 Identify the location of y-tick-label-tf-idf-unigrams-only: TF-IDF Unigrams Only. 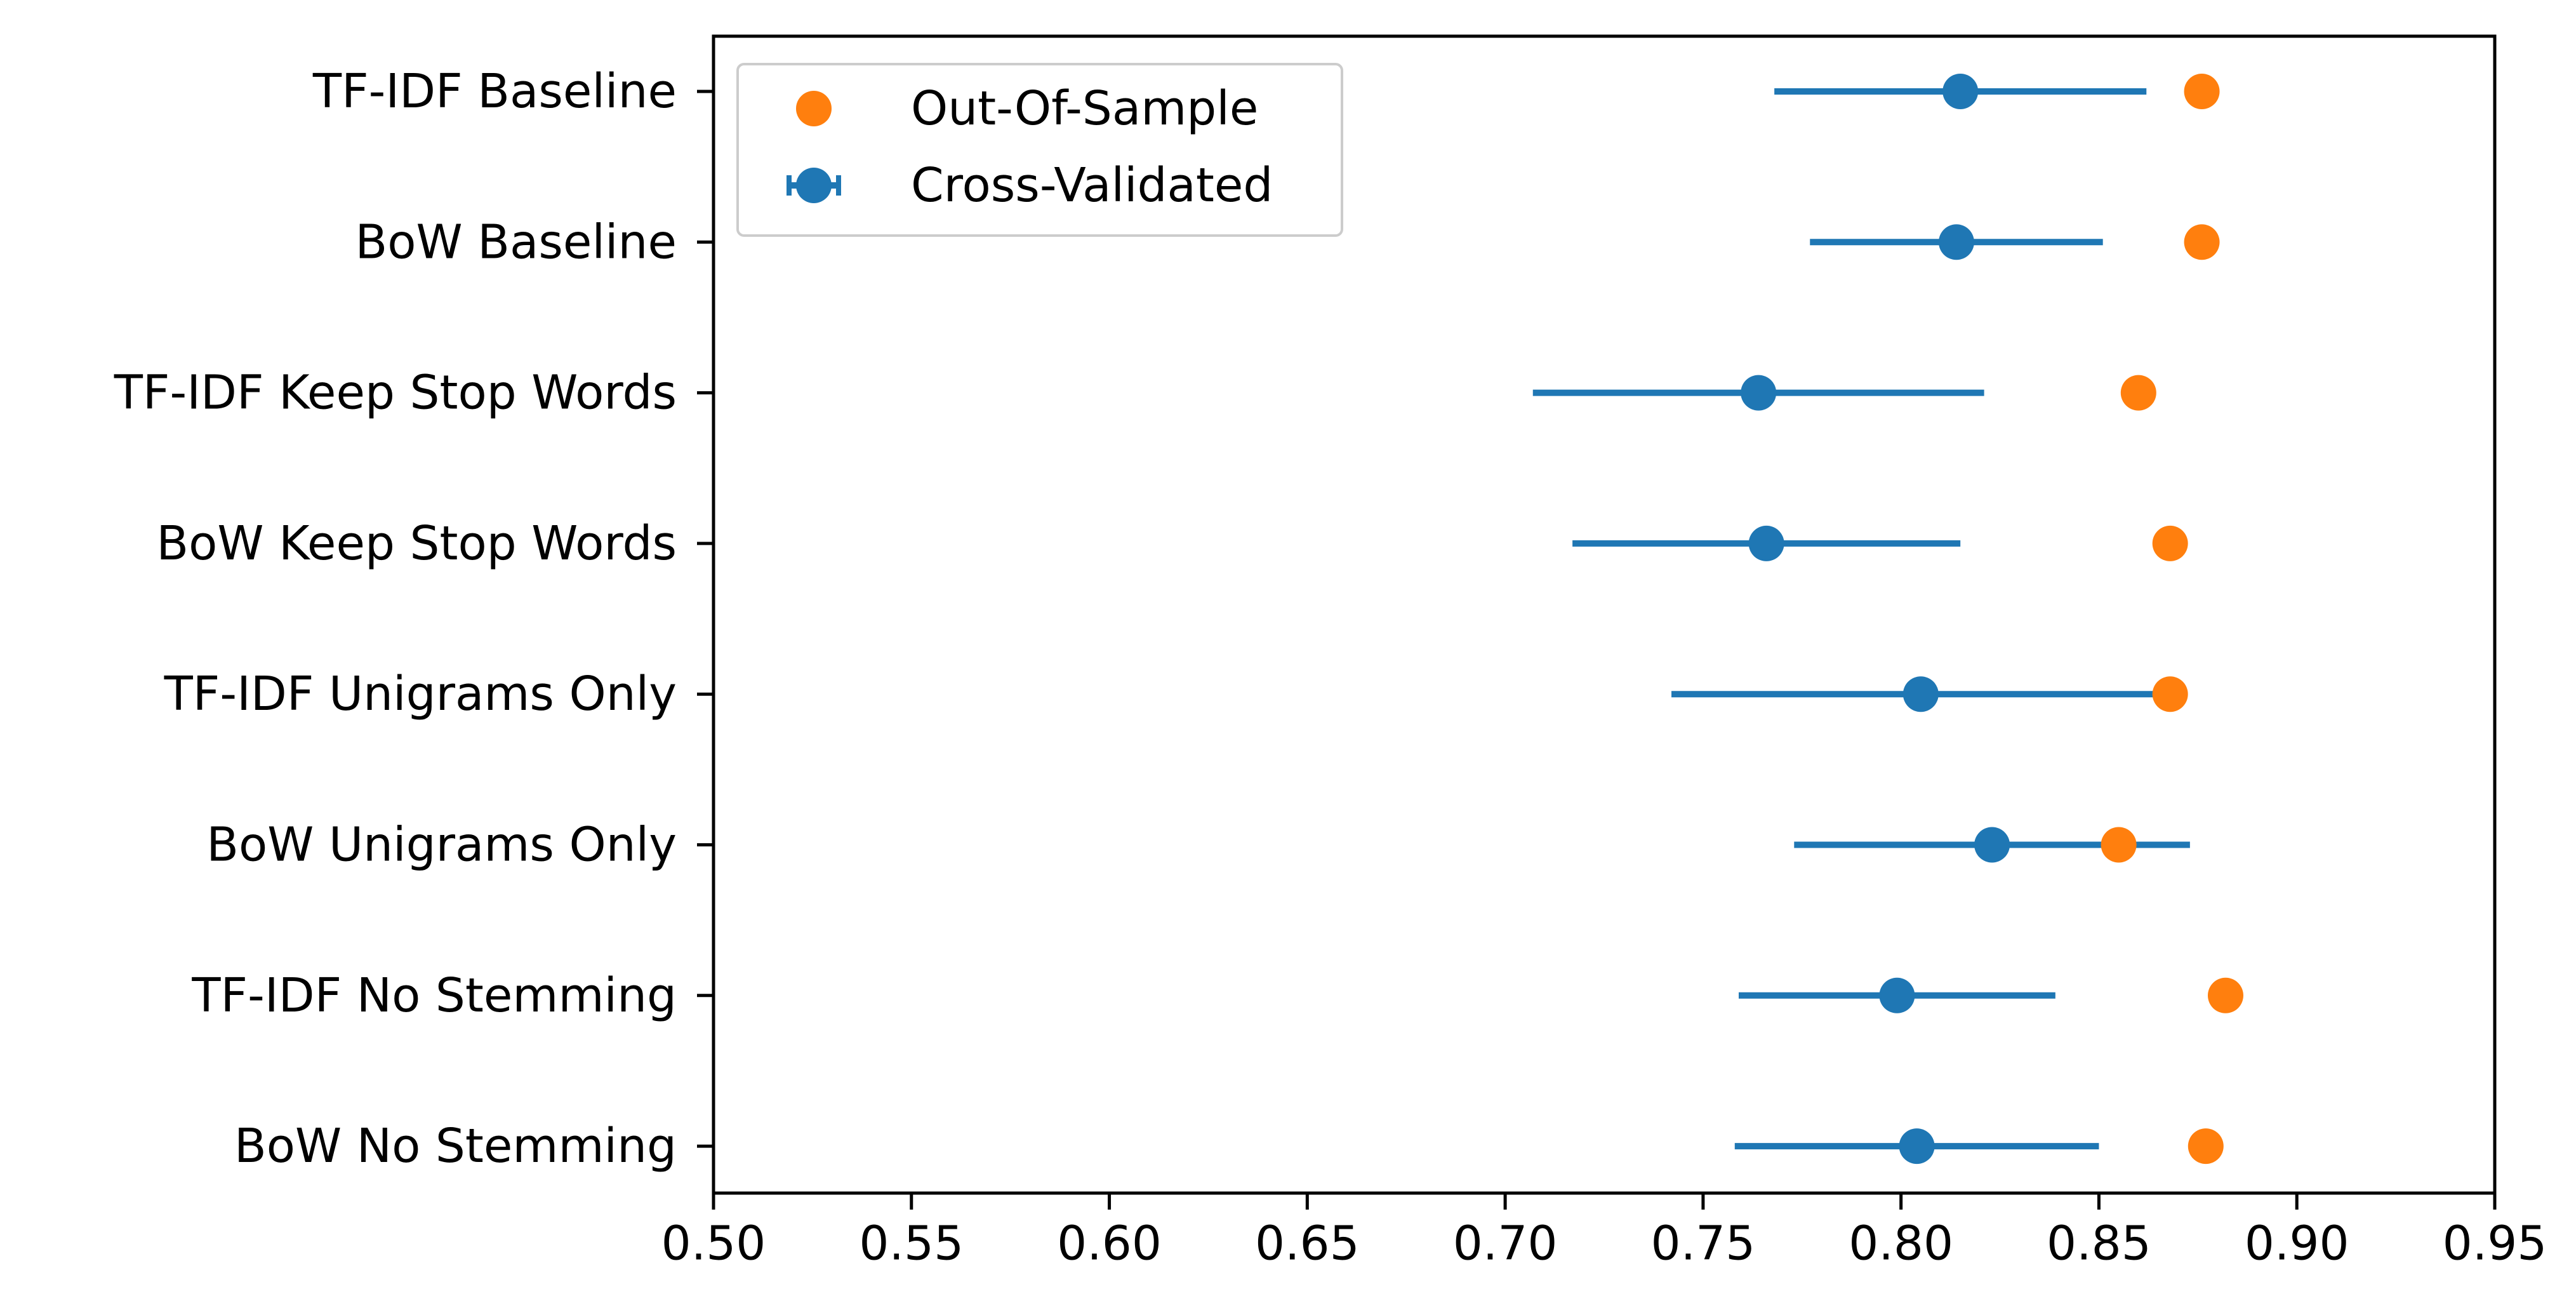
(420, 694).